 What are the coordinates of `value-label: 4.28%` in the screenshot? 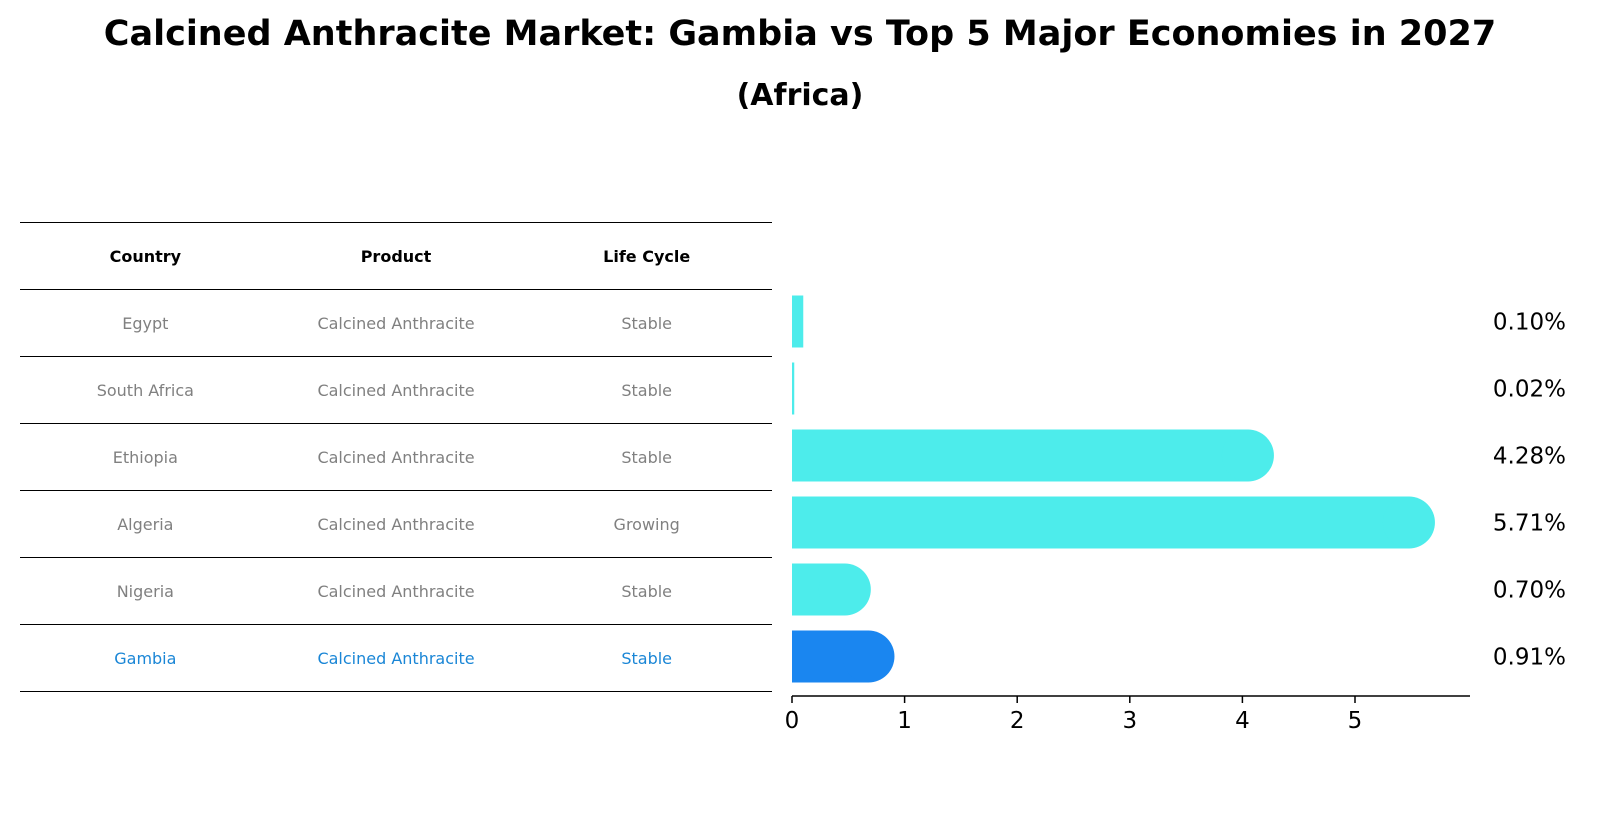 It's located at (1529, 457).